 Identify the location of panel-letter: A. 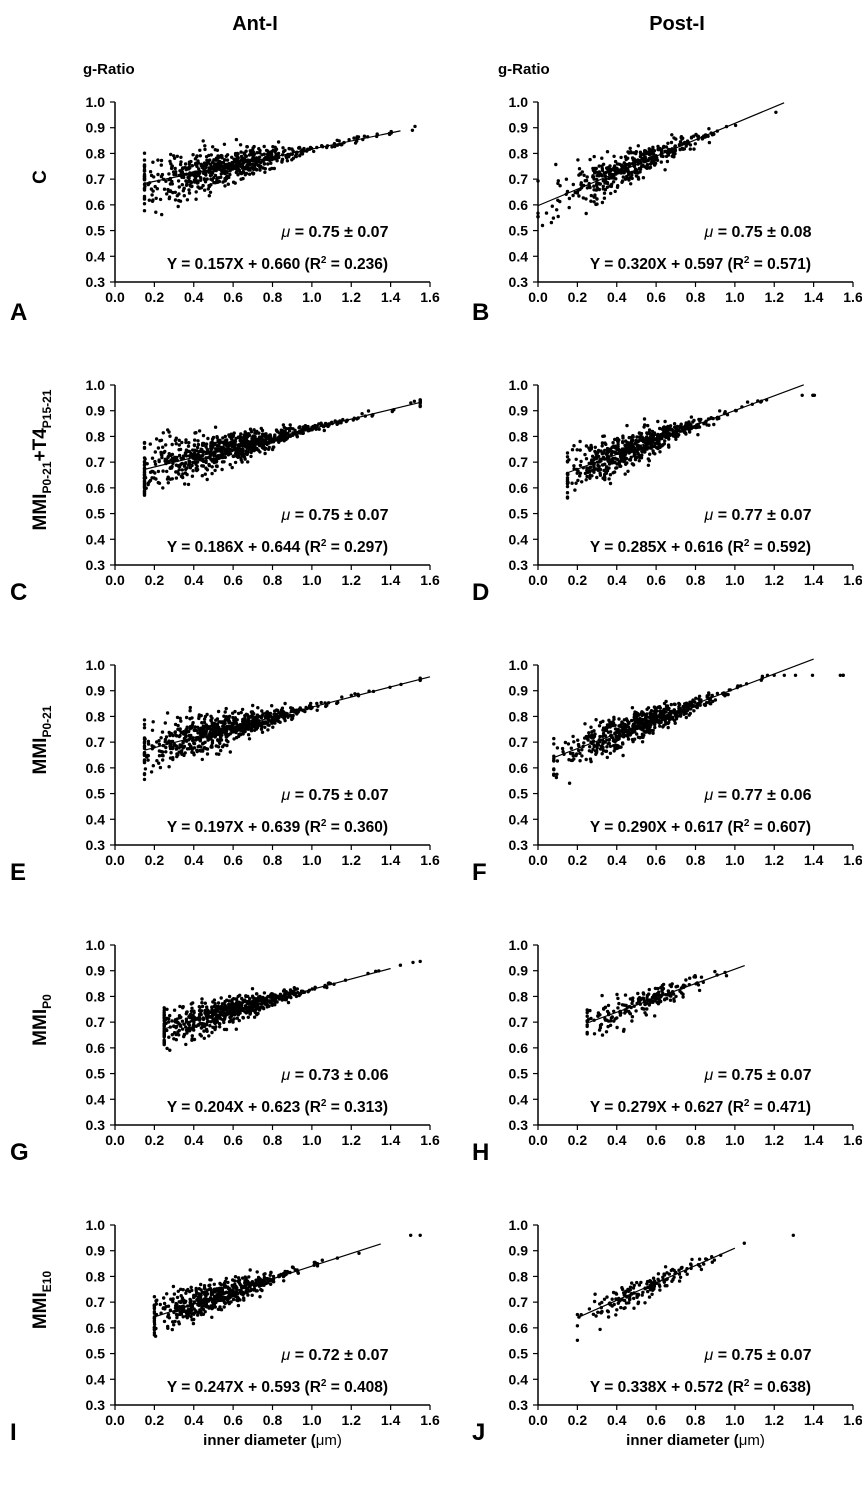
(18, 312).